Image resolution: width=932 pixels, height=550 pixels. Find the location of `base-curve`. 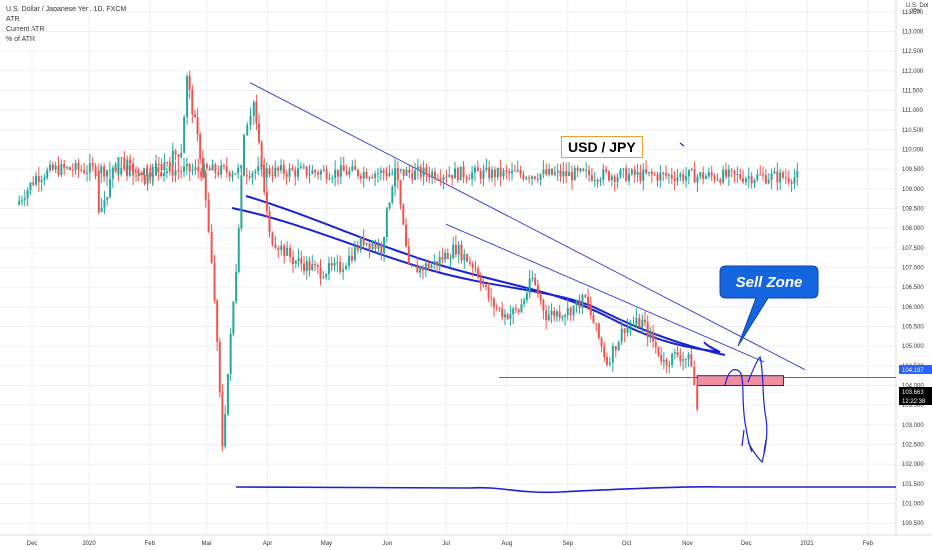

base-curve is located at coordinates (565, 490).